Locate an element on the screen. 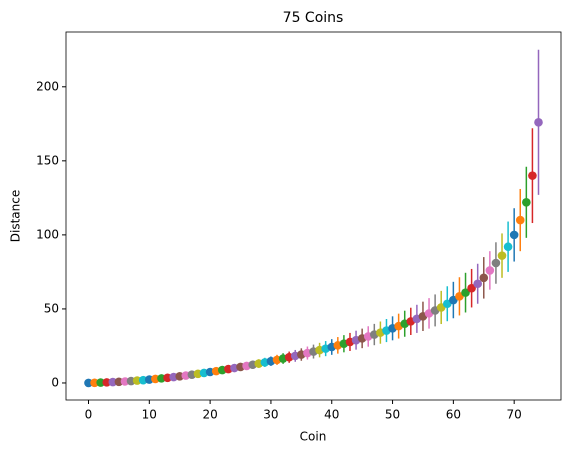 This screenshot has height=455, width=571. y-tick-label: 100 is located at coordinates (47, 234).